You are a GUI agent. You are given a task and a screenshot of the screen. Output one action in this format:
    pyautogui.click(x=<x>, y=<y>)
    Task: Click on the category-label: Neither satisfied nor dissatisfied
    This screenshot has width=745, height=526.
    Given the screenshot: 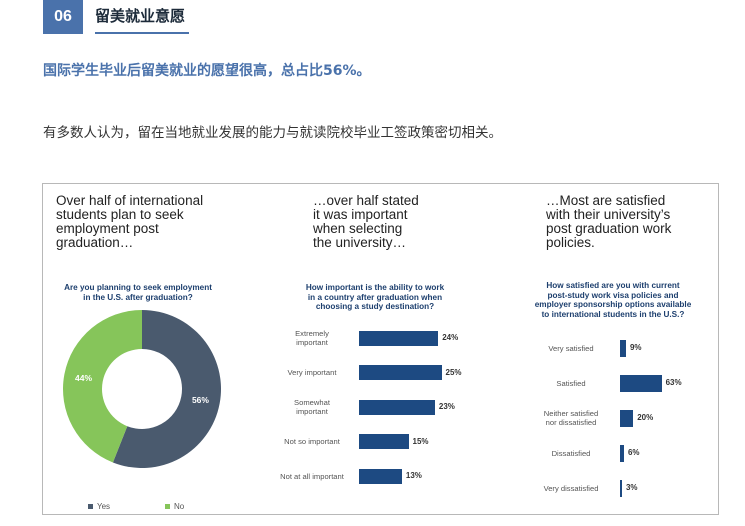 What is the action you would take?
    pyautogui.click(x=571, y=418)
    